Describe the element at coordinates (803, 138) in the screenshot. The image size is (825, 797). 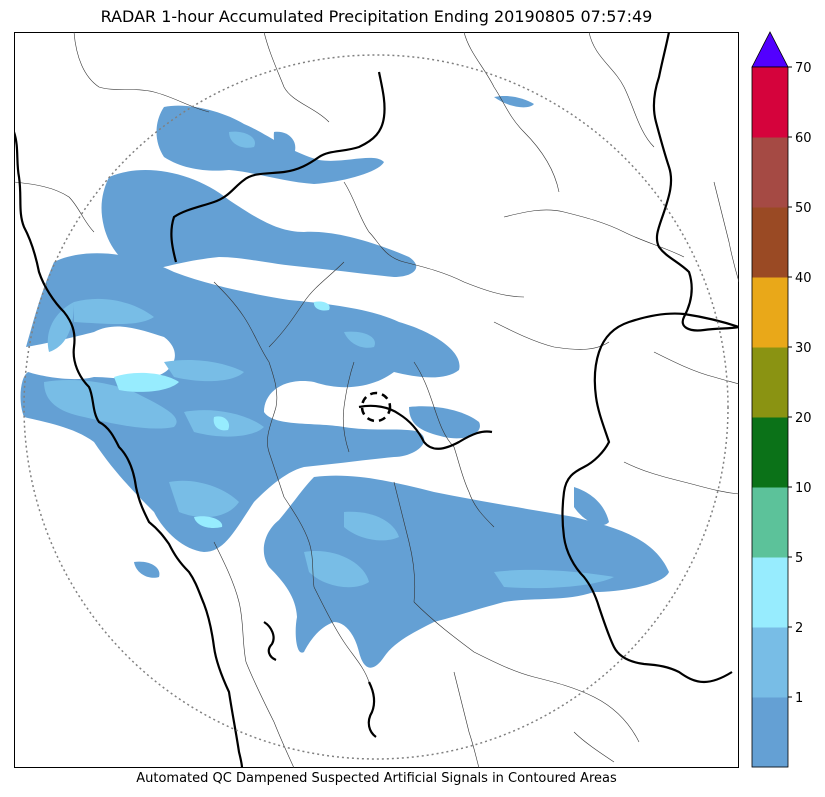
I see `colorbar-tick-label: 60` at that location.